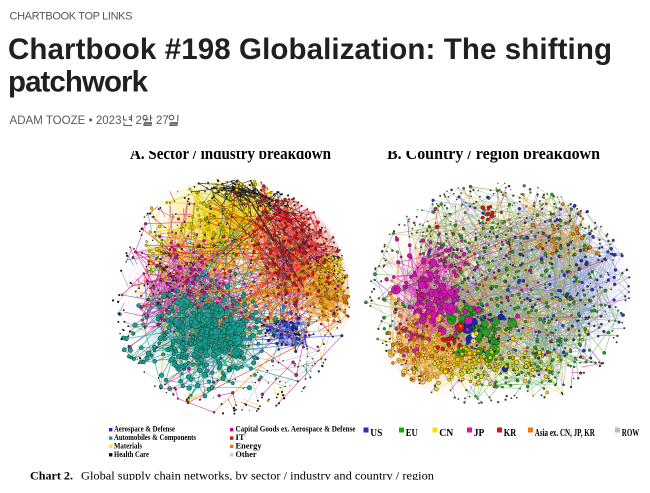  I want to click on svg-text: US, so click(376, 433).